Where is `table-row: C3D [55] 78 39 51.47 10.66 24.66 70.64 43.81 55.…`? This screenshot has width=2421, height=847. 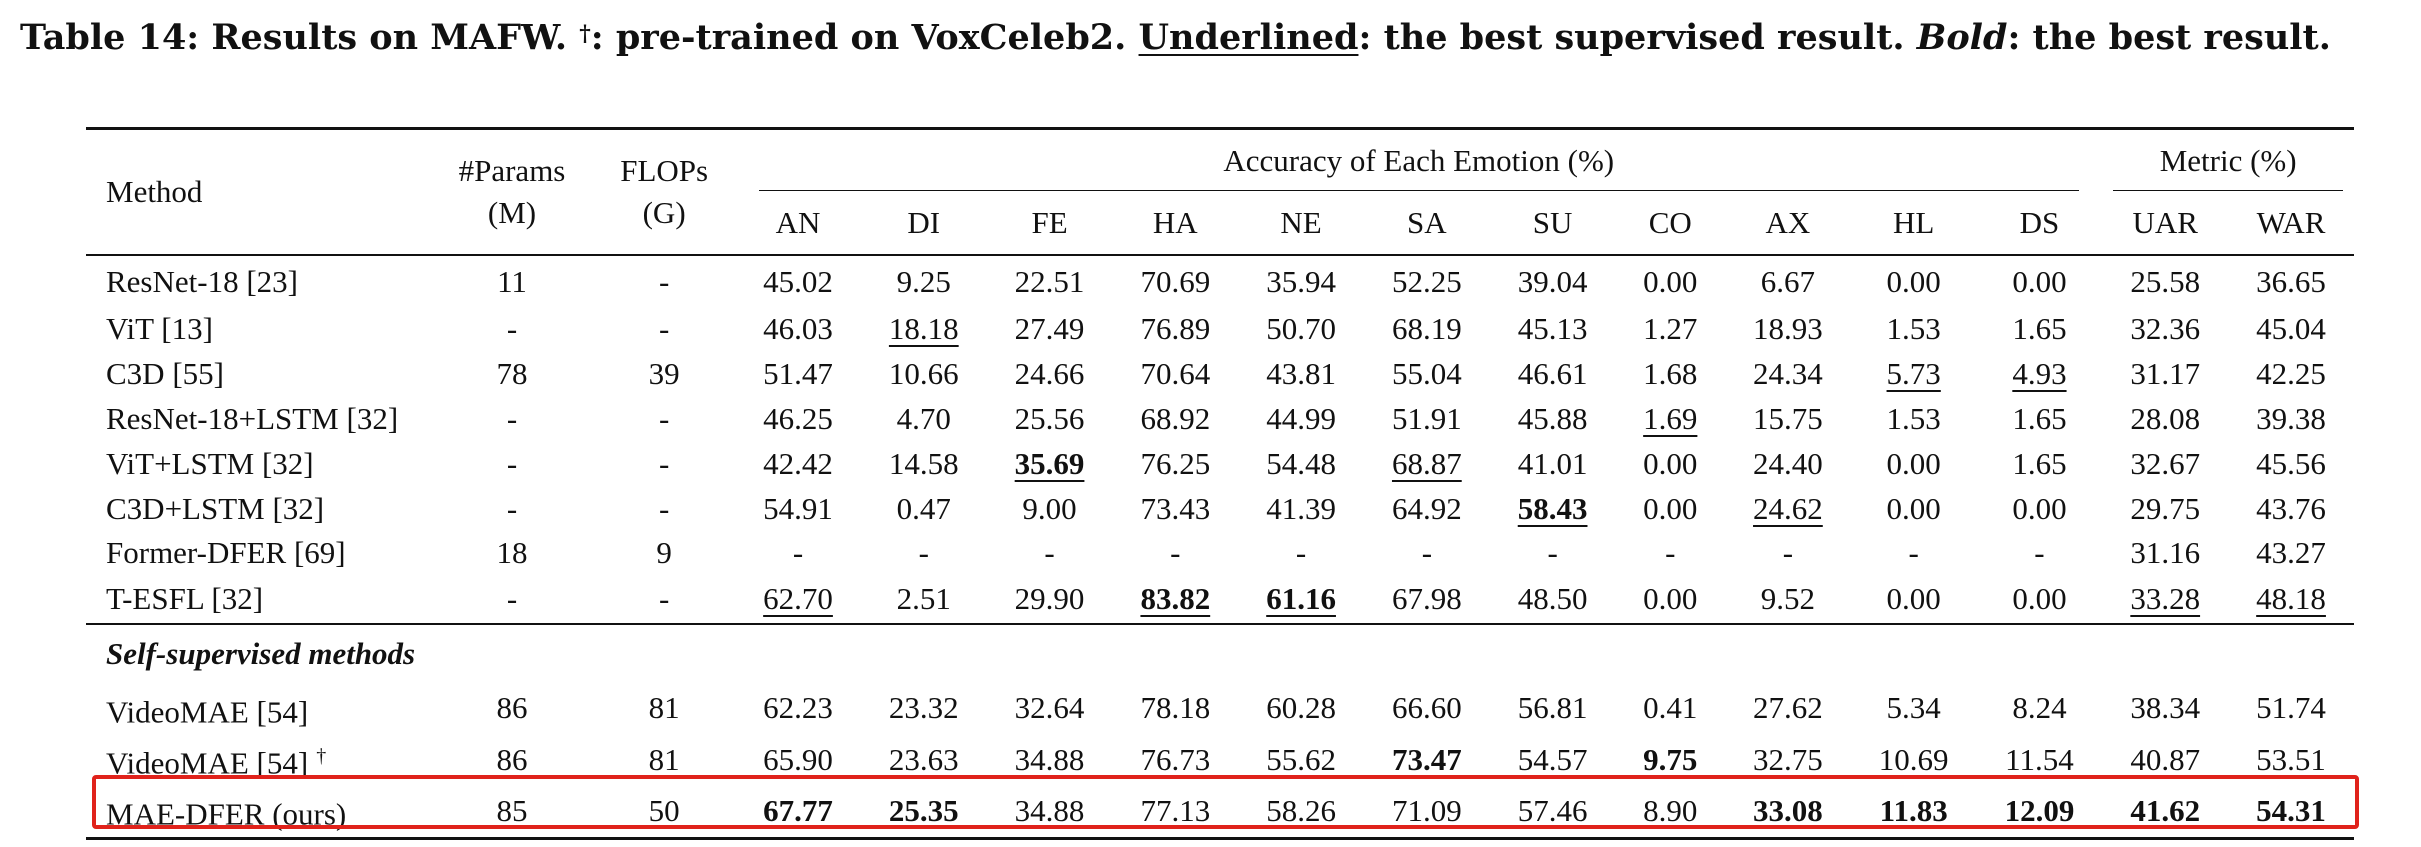
table-row: C3D [55] 78 39 51.47 10.66 24.66 70.64 43.81 55.… is located at coordinates (1220, 374).